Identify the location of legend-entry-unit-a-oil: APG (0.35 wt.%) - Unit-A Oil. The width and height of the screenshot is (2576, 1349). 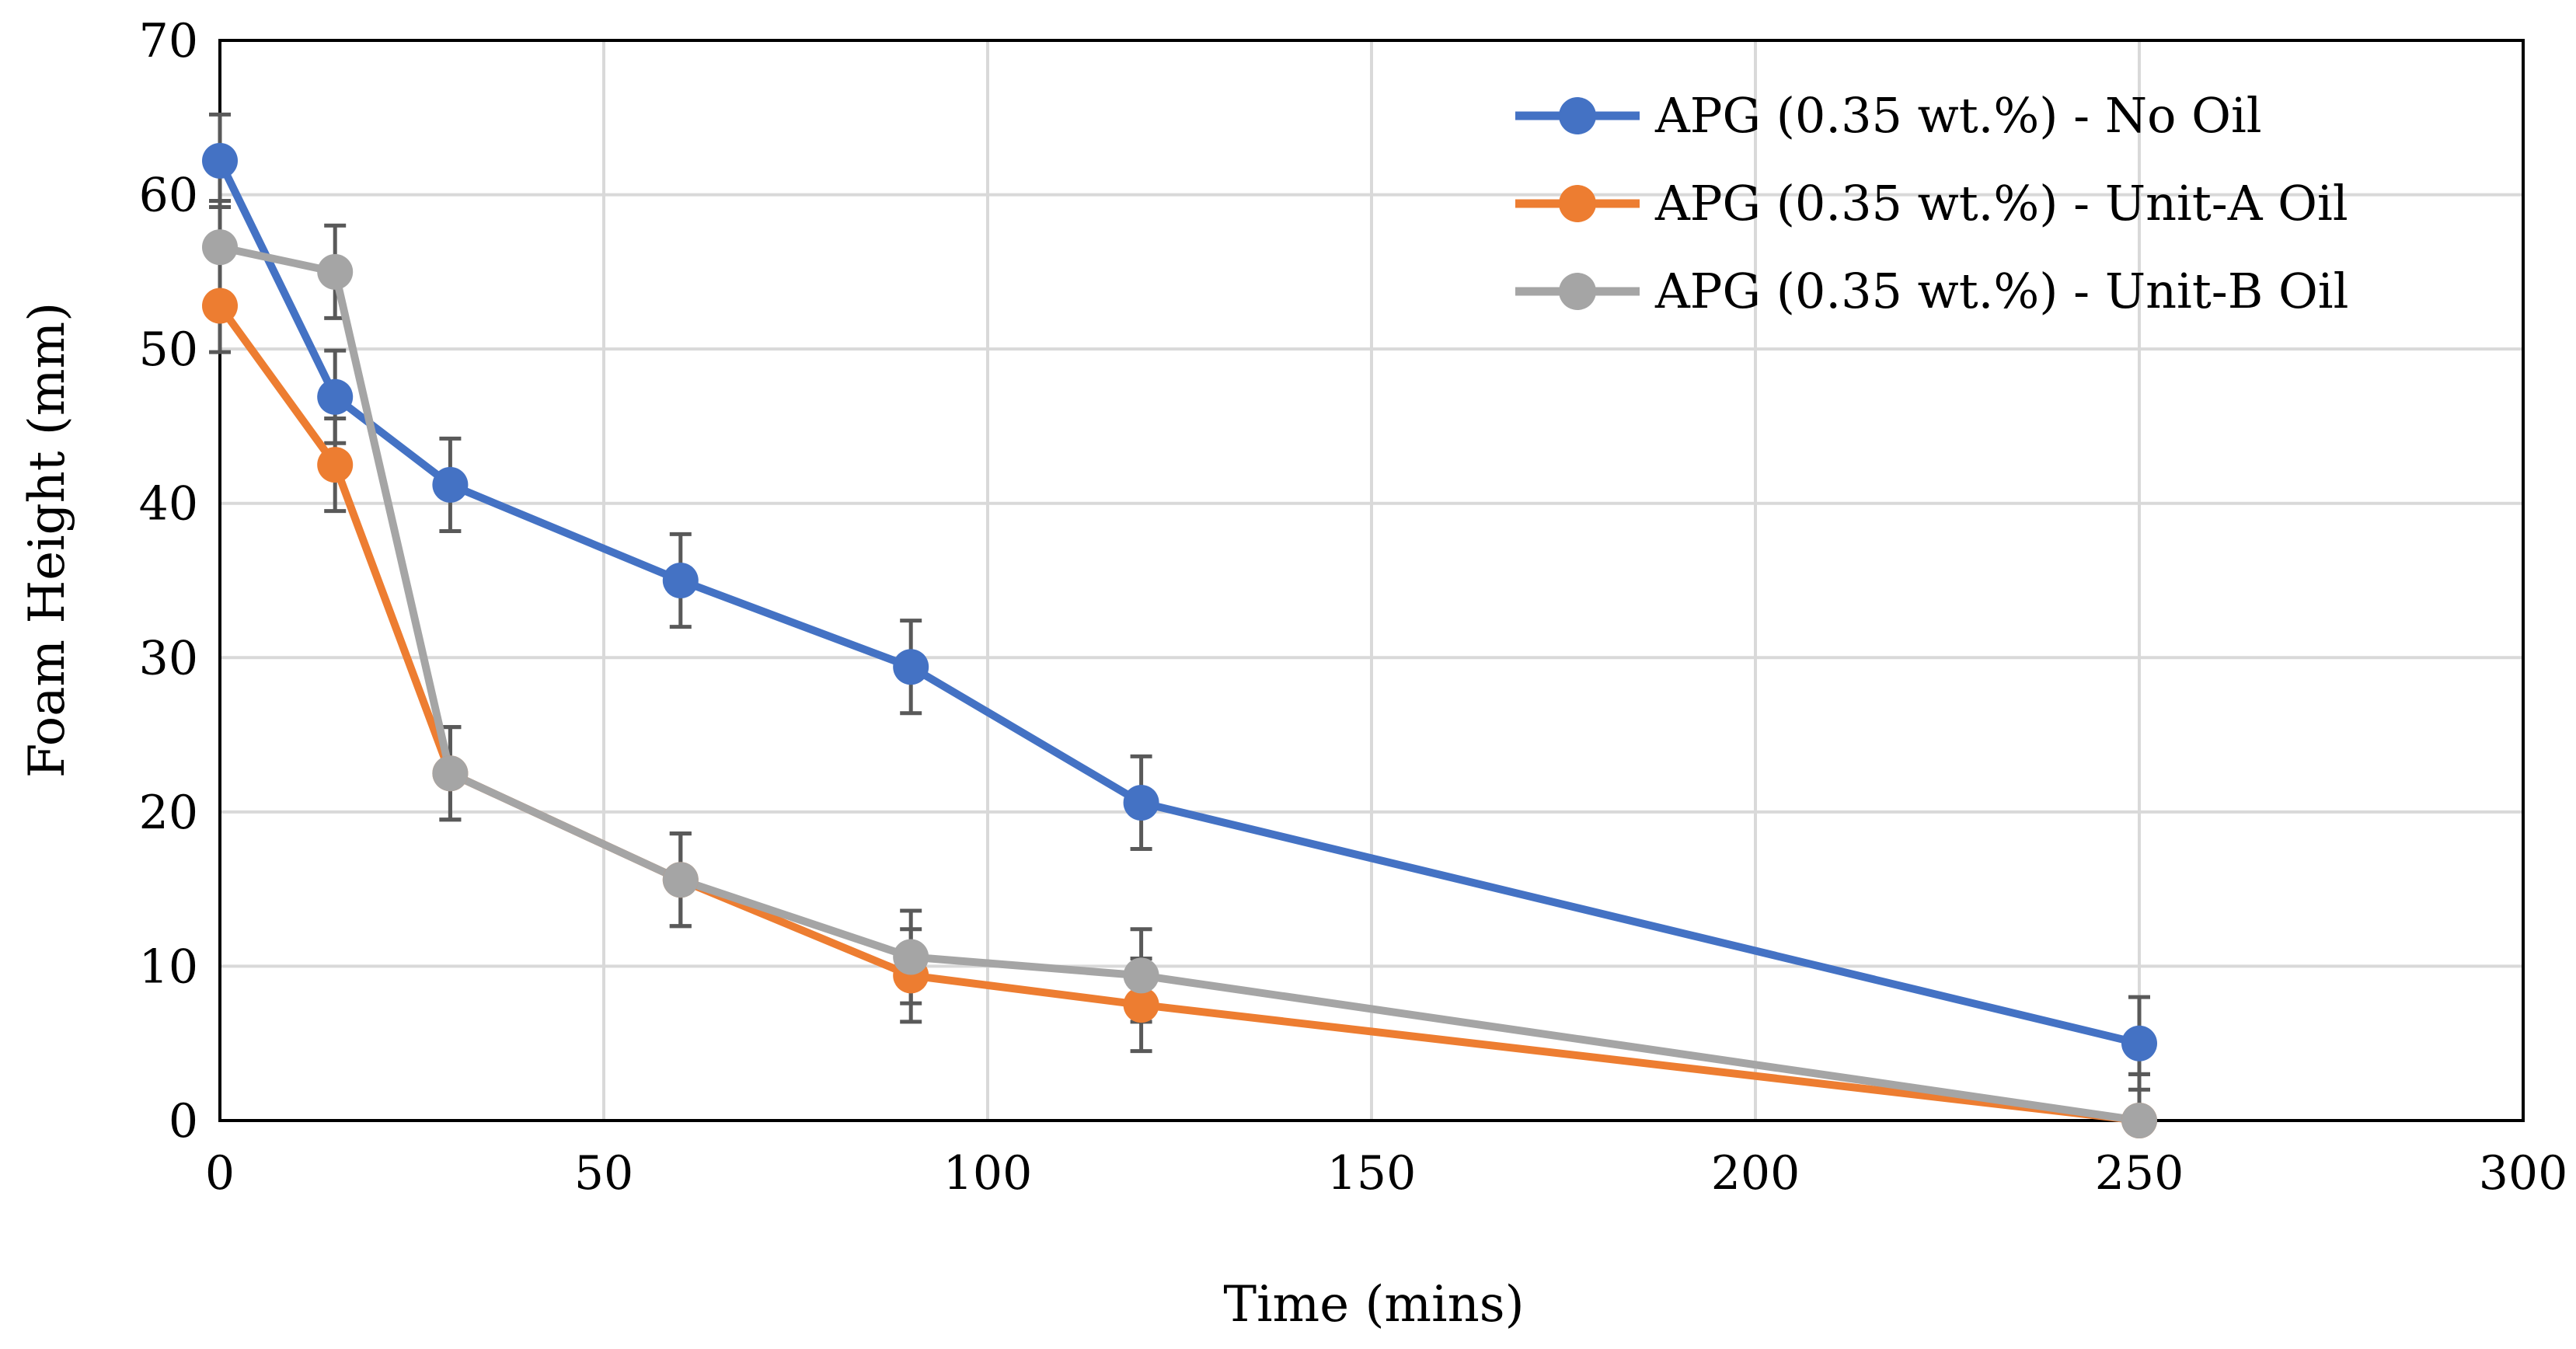
(1931, 203).